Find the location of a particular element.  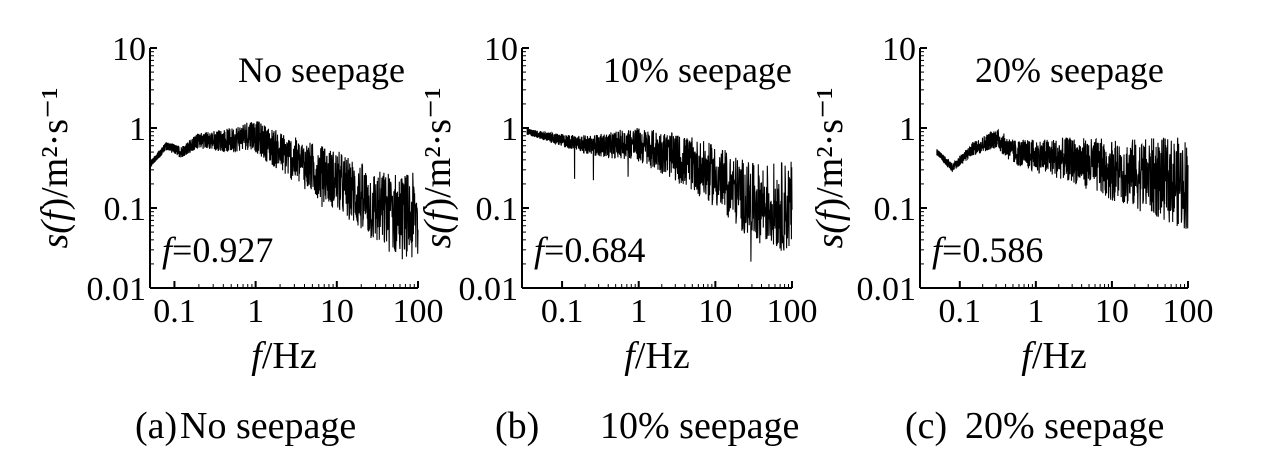

frequency-annotation: f=0.927 is located at coordinates (217, 250).